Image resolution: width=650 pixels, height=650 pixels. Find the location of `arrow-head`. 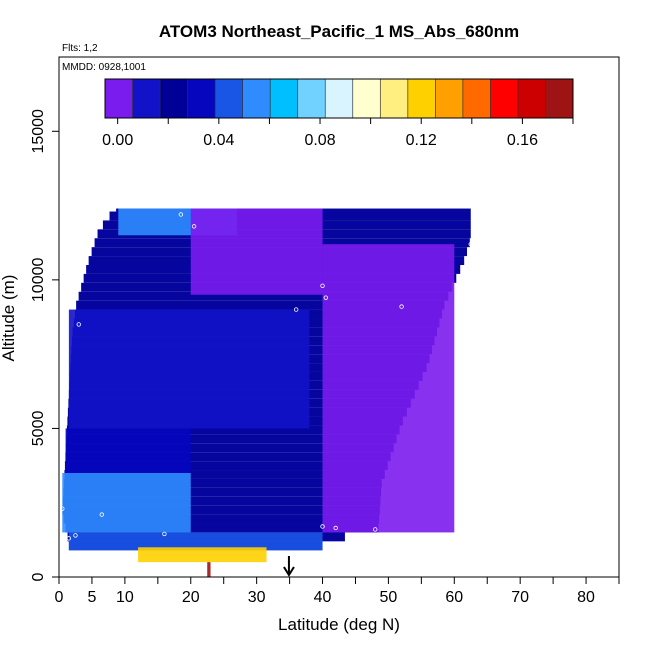

arrow-head is located at coordinates (289, 571).